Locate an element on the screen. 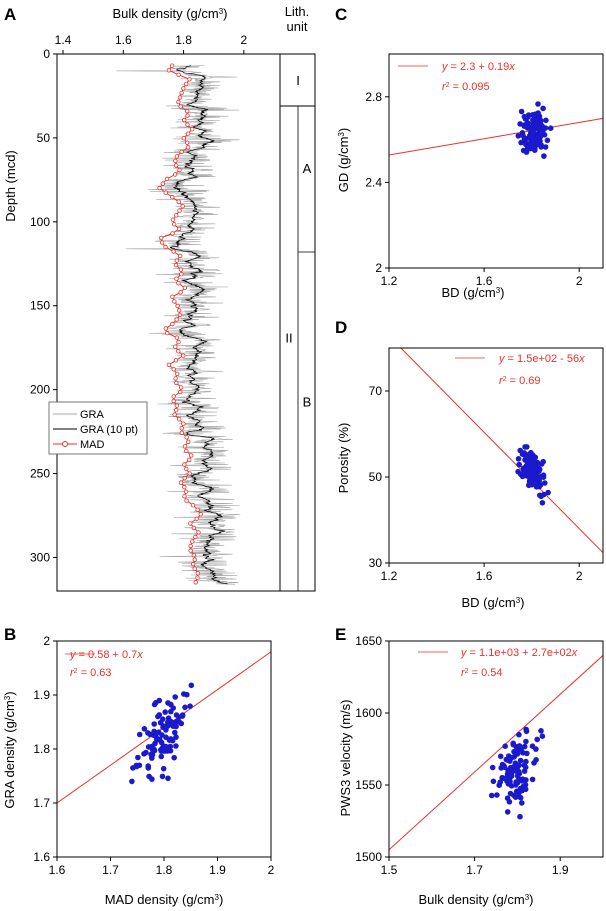 Image resolution: width=606 pixels, height=911 pixels. panel-b-xlabel: MAD density (g/cm3) is located at coordinates (164, 899).